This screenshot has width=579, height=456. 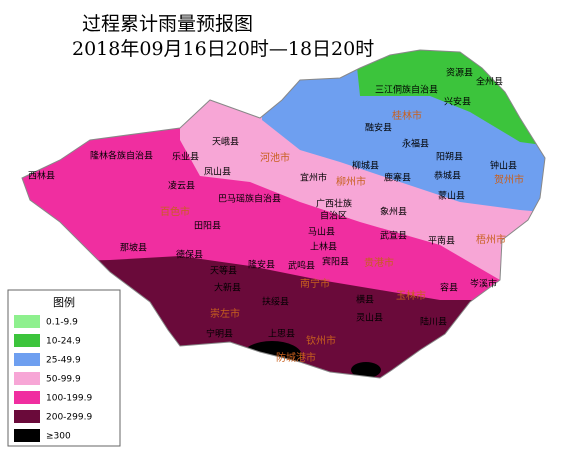 What do you see at coordinates (323, 247) in the screenshot?
I see `place: 上林县` at bounding box center [323, 247].